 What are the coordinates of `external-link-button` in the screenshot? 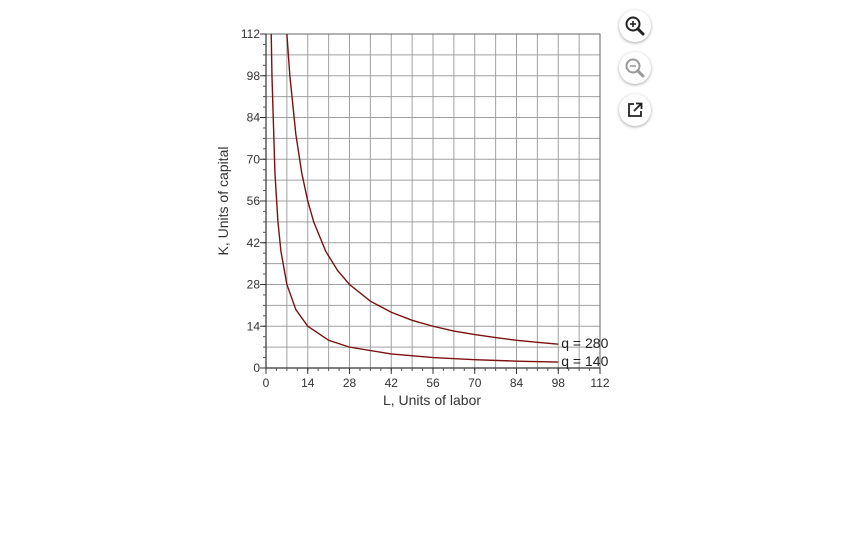 It's located at (635, 110).